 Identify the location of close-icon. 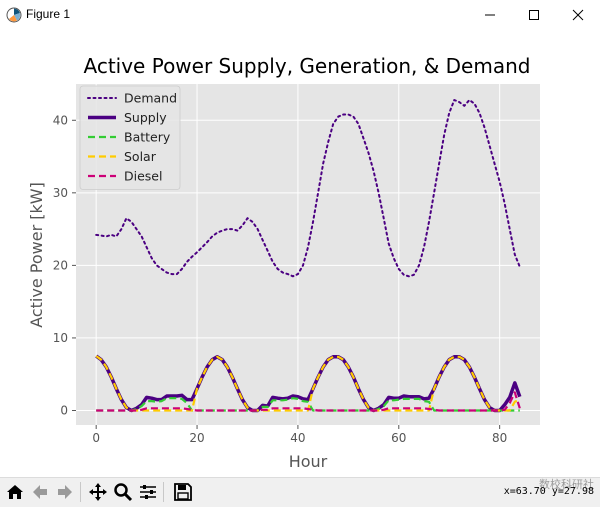
(578, 15).